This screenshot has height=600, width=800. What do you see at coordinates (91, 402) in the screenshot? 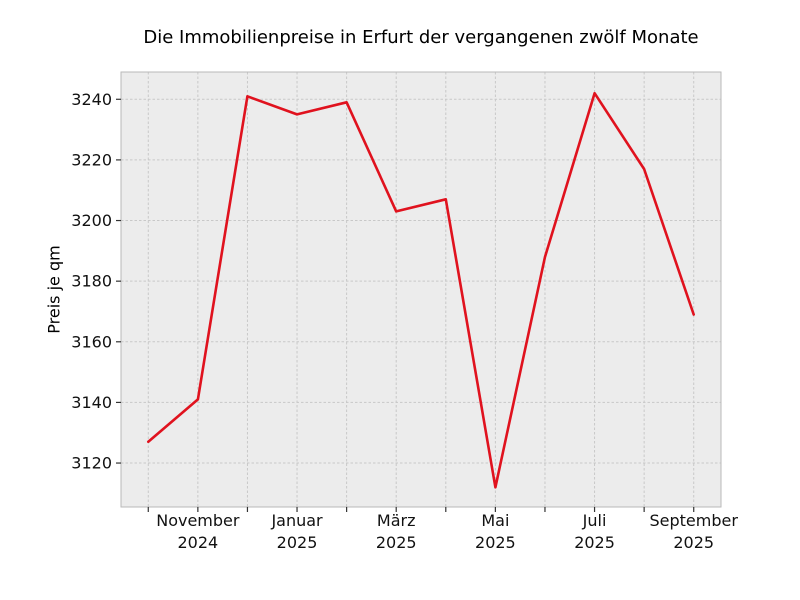
I see `y-tick-label: 3140` at bounding box center [91, 402].